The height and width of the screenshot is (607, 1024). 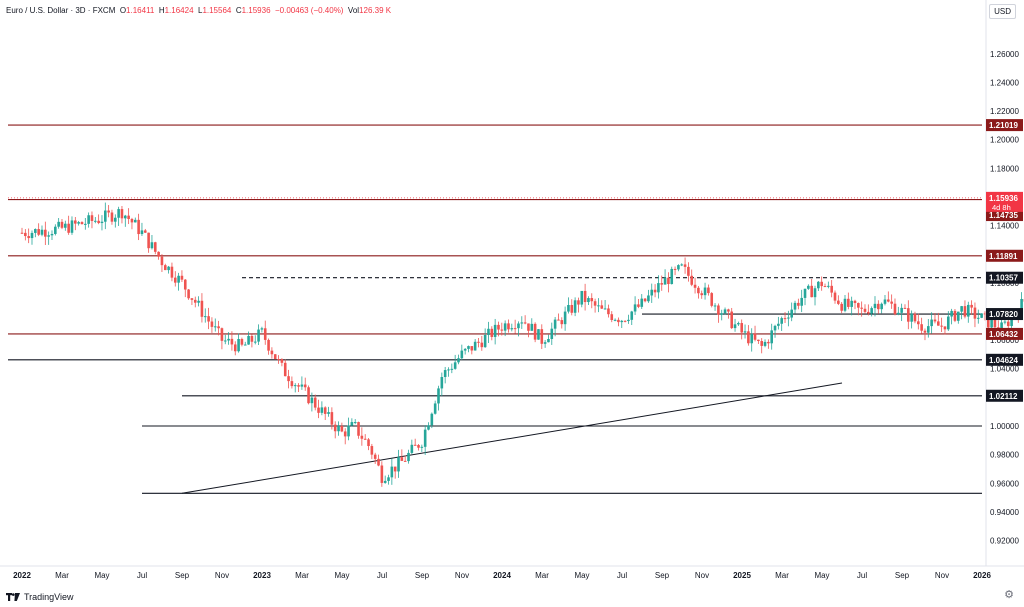 What do you see at coordinates (123, 10) in the screenshot?
I see `open-label: O` at bounding box center [123, 10].